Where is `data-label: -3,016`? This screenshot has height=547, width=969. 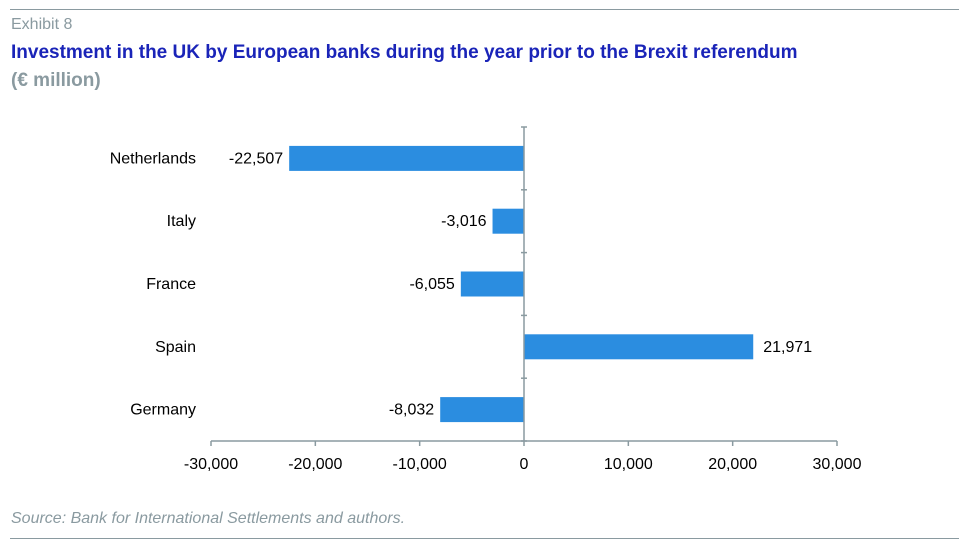 data-label: -3,016 is located at coordinates (463, 221).